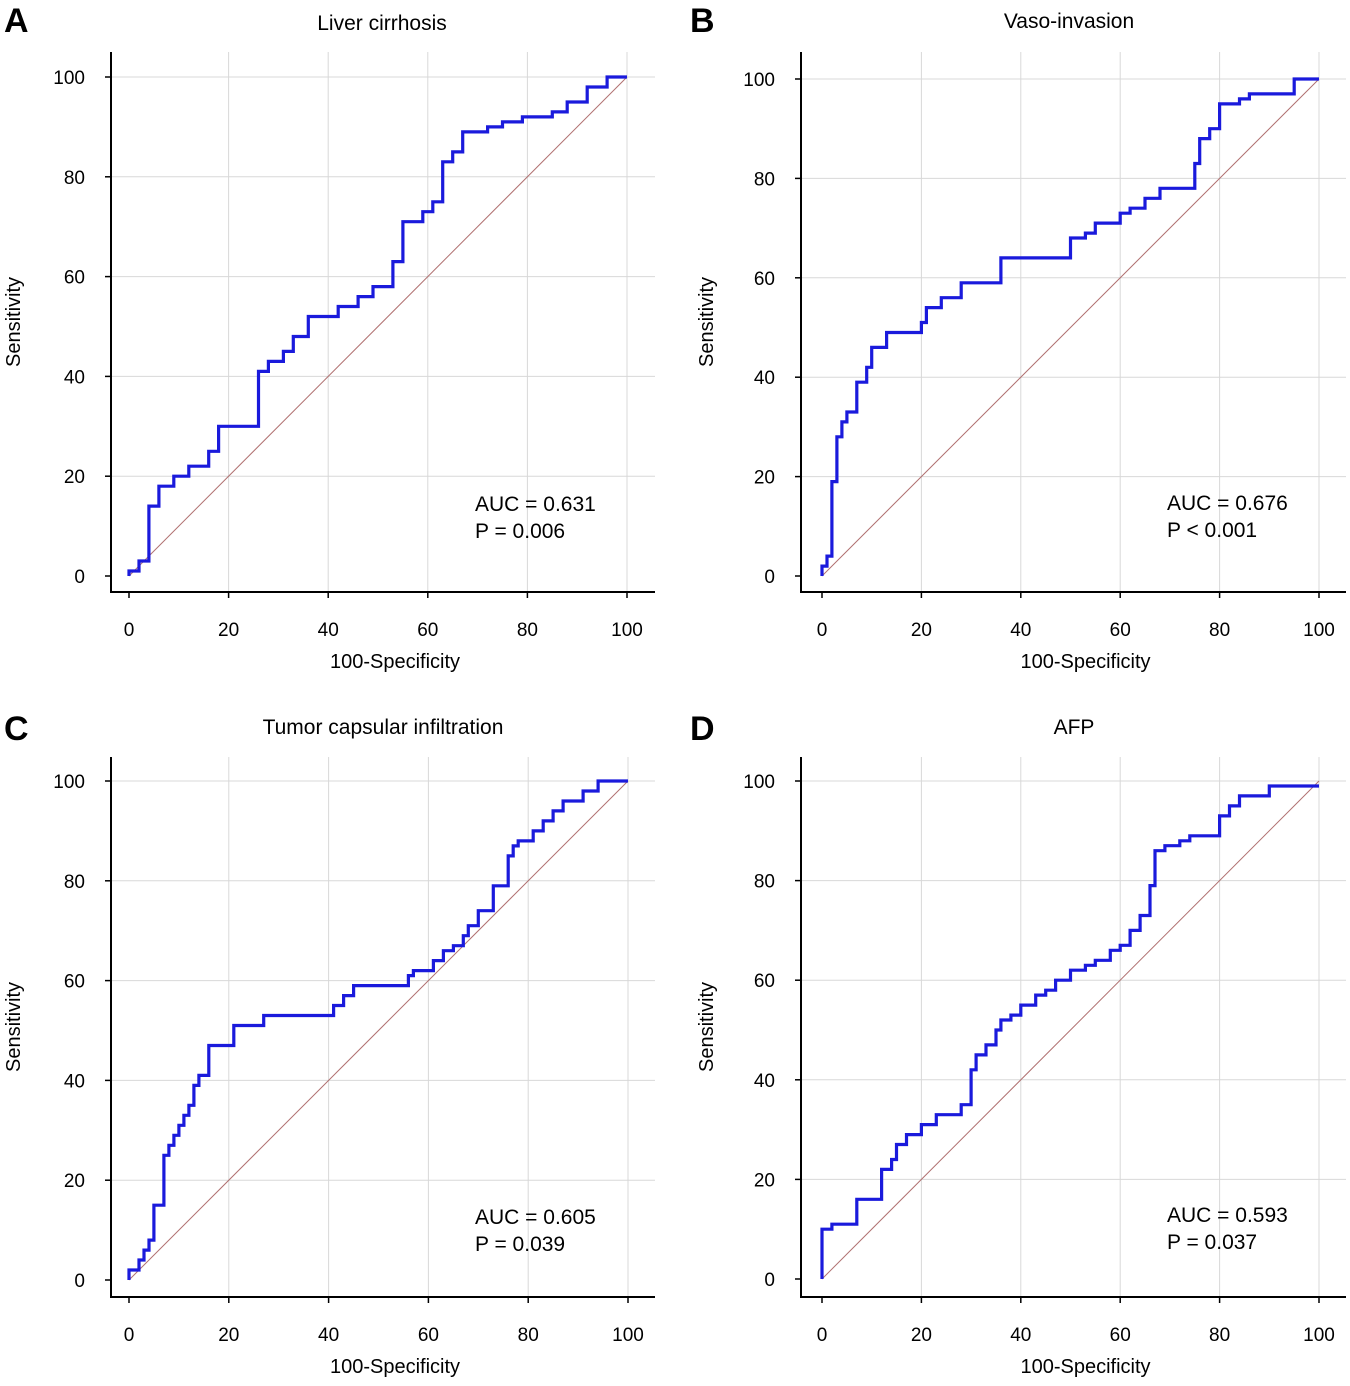 The width and height of the screenshot is (1350, 1386). What do you see at coordinates (535, 504) in the screenshot?
I see `auc-label: AUC = 0.631` at bounding box center [535, 504].